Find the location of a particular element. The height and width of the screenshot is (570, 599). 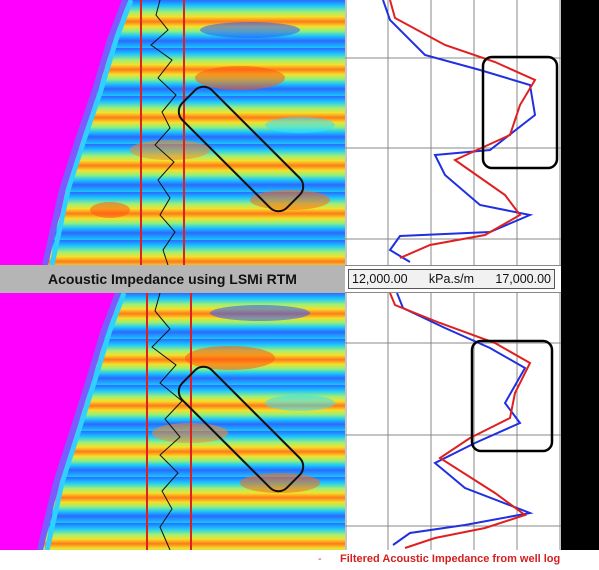

filtered-log-curve-top is located at coordinates (463, 129).